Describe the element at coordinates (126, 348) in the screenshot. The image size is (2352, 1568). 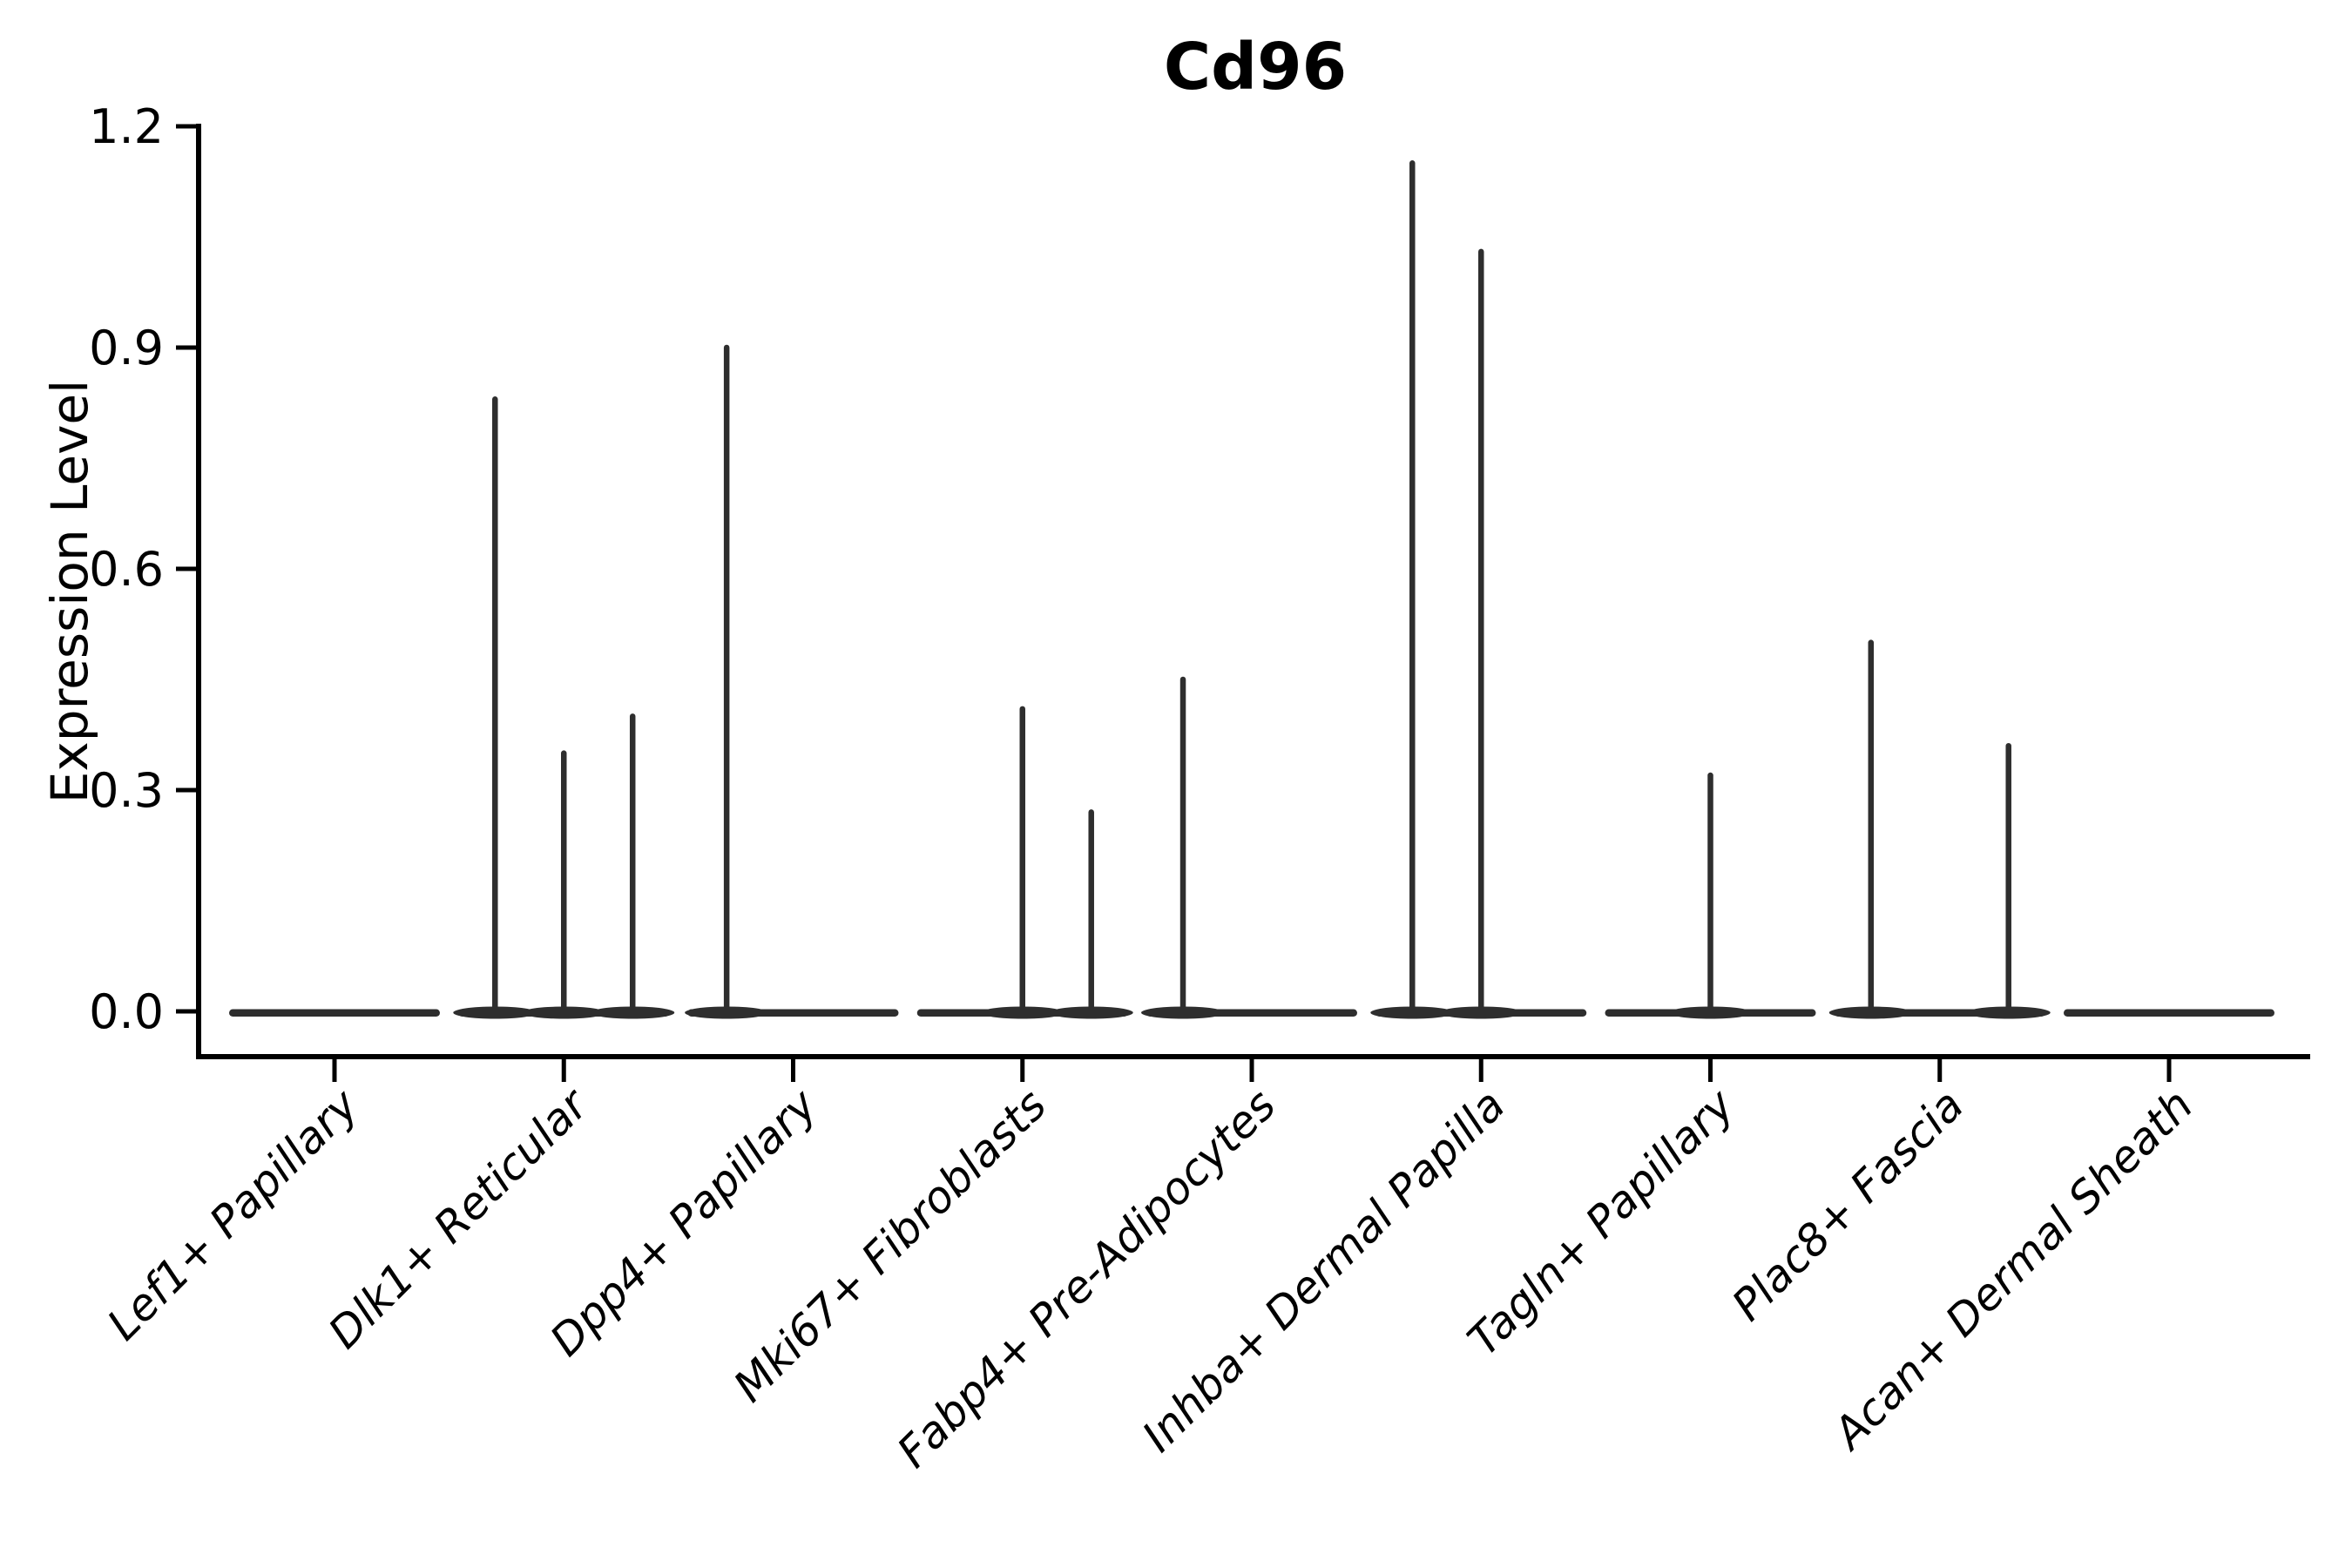
I see `y-tick-label: 0.9` at that location.